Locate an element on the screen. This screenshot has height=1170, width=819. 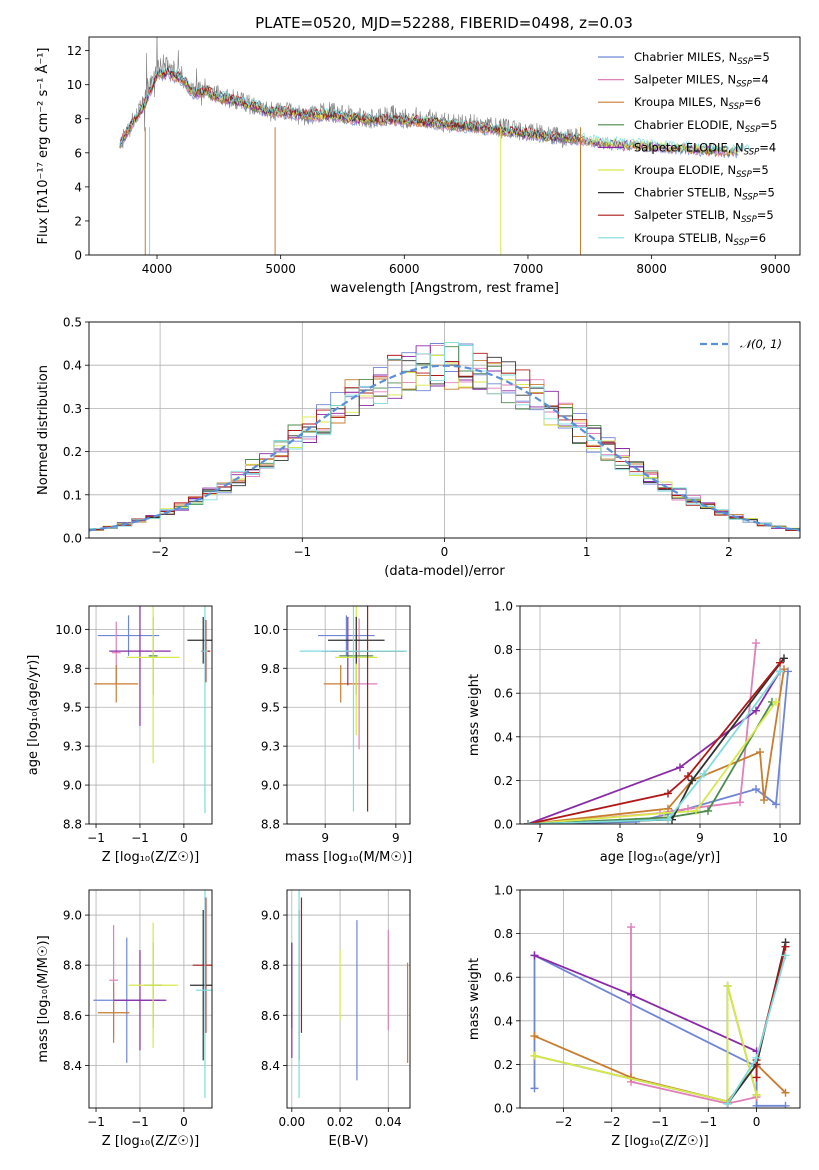
legend-label: Kroupa MILES, N is located at coordinates (681, 102).